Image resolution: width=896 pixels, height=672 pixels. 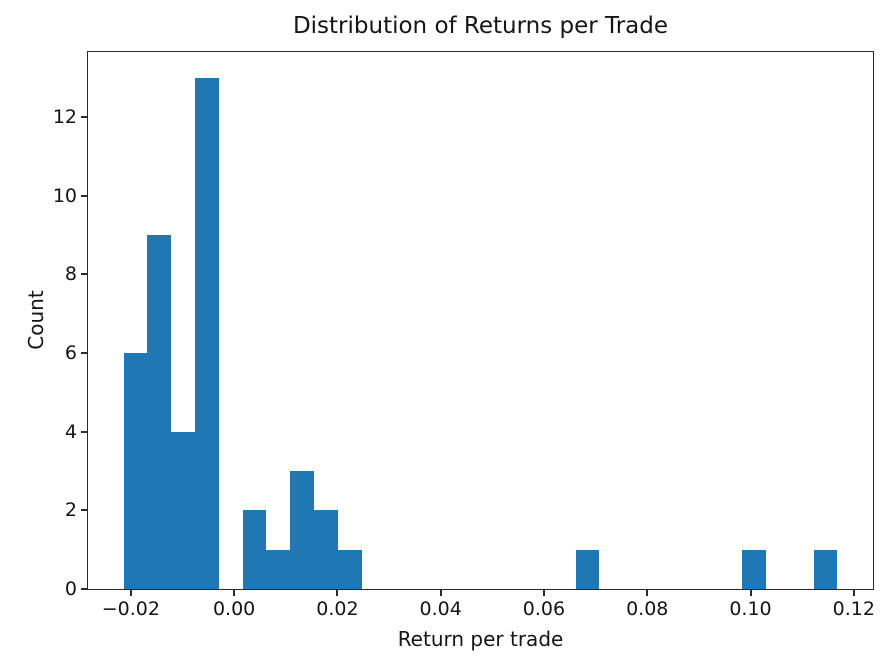 I want to click on y-tick-label: 0, so click(x=70, y=589).